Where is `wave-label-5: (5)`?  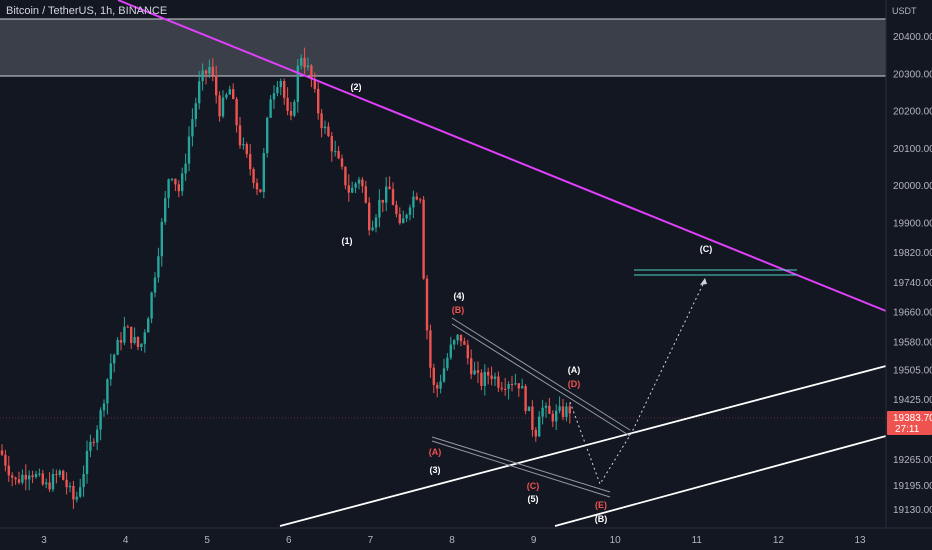
wave-label-5: (5) is located at coordinates (533, 499).